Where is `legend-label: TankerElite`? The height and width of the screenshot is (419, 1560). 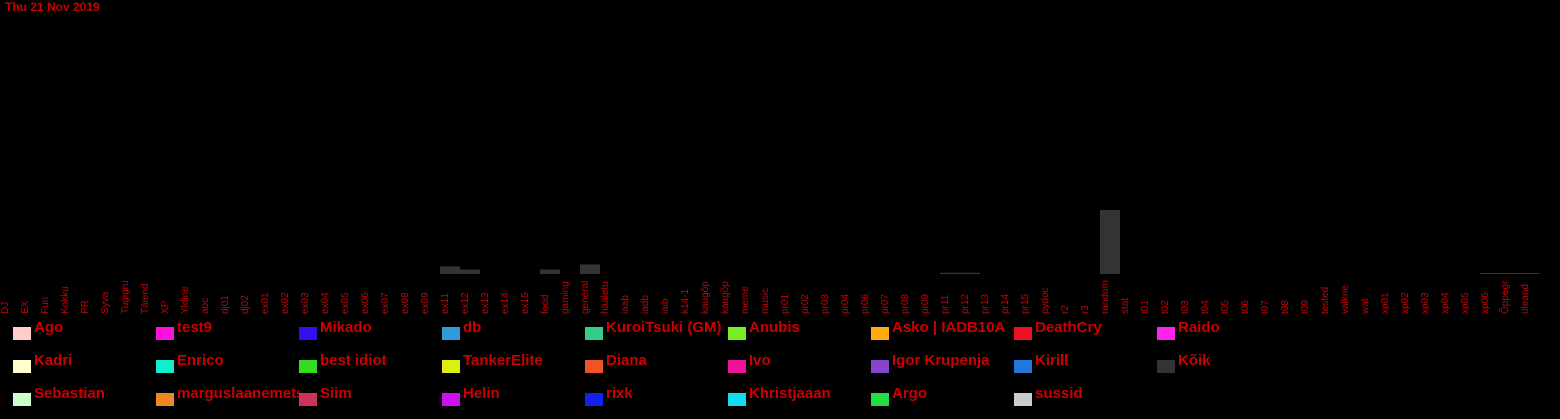 legend-label: TankerElite is located at coordinates (503, 360).